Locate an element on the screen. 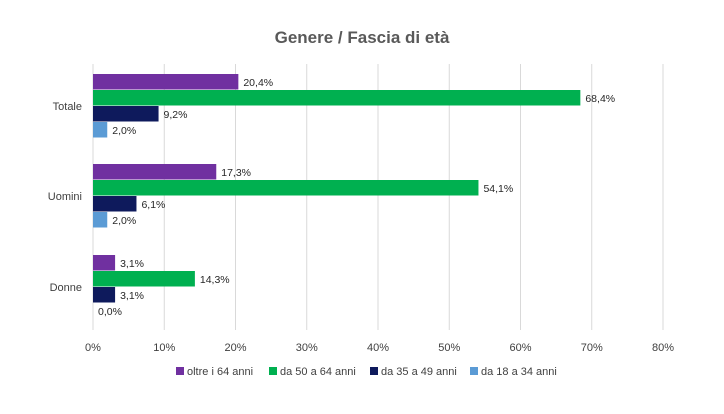 The image size is (724, 414). legend-item: da 18 a 34 anni is located at coordinates (513, 372).